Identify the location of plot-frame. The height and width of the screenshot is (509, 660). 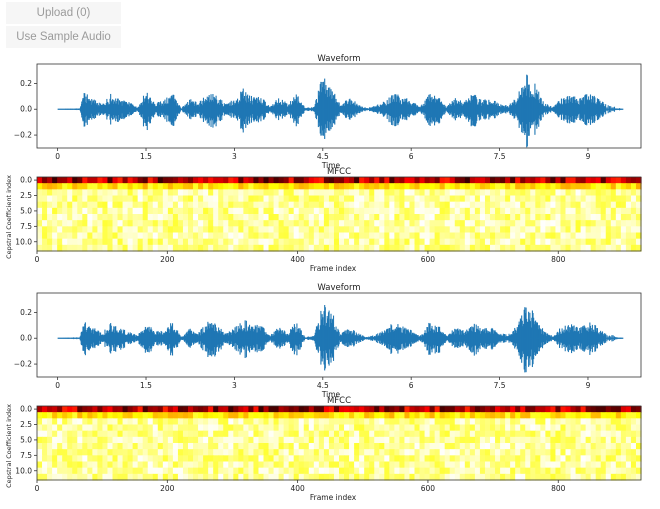
(339, 443).